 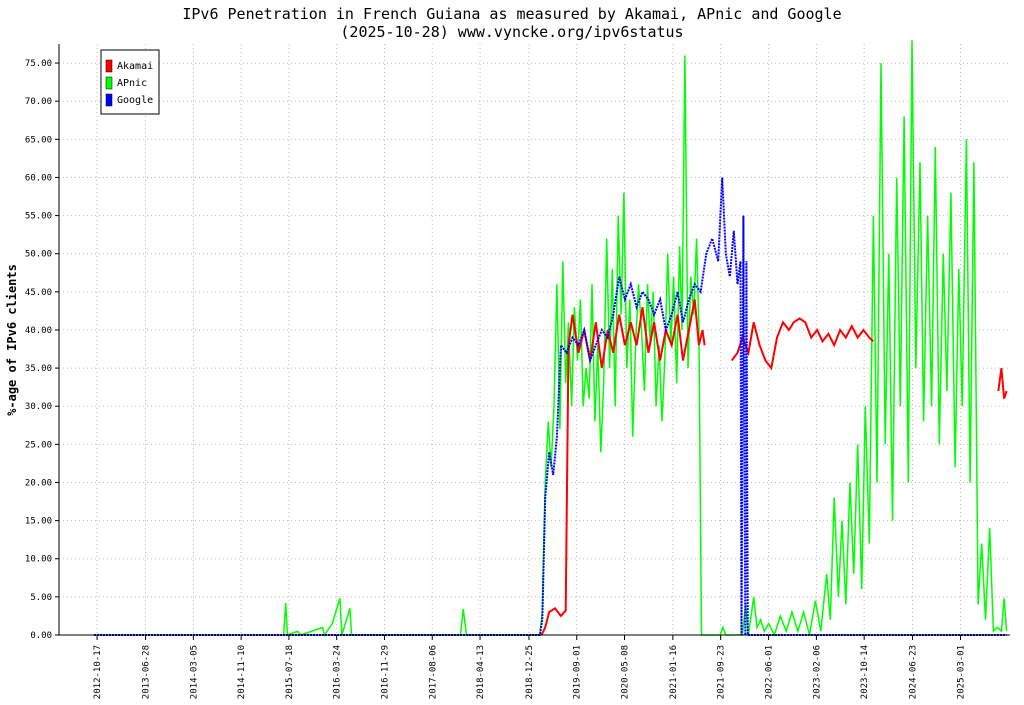 I want to click on legend: Akamai APnic Google, so click(x=130, y=82).